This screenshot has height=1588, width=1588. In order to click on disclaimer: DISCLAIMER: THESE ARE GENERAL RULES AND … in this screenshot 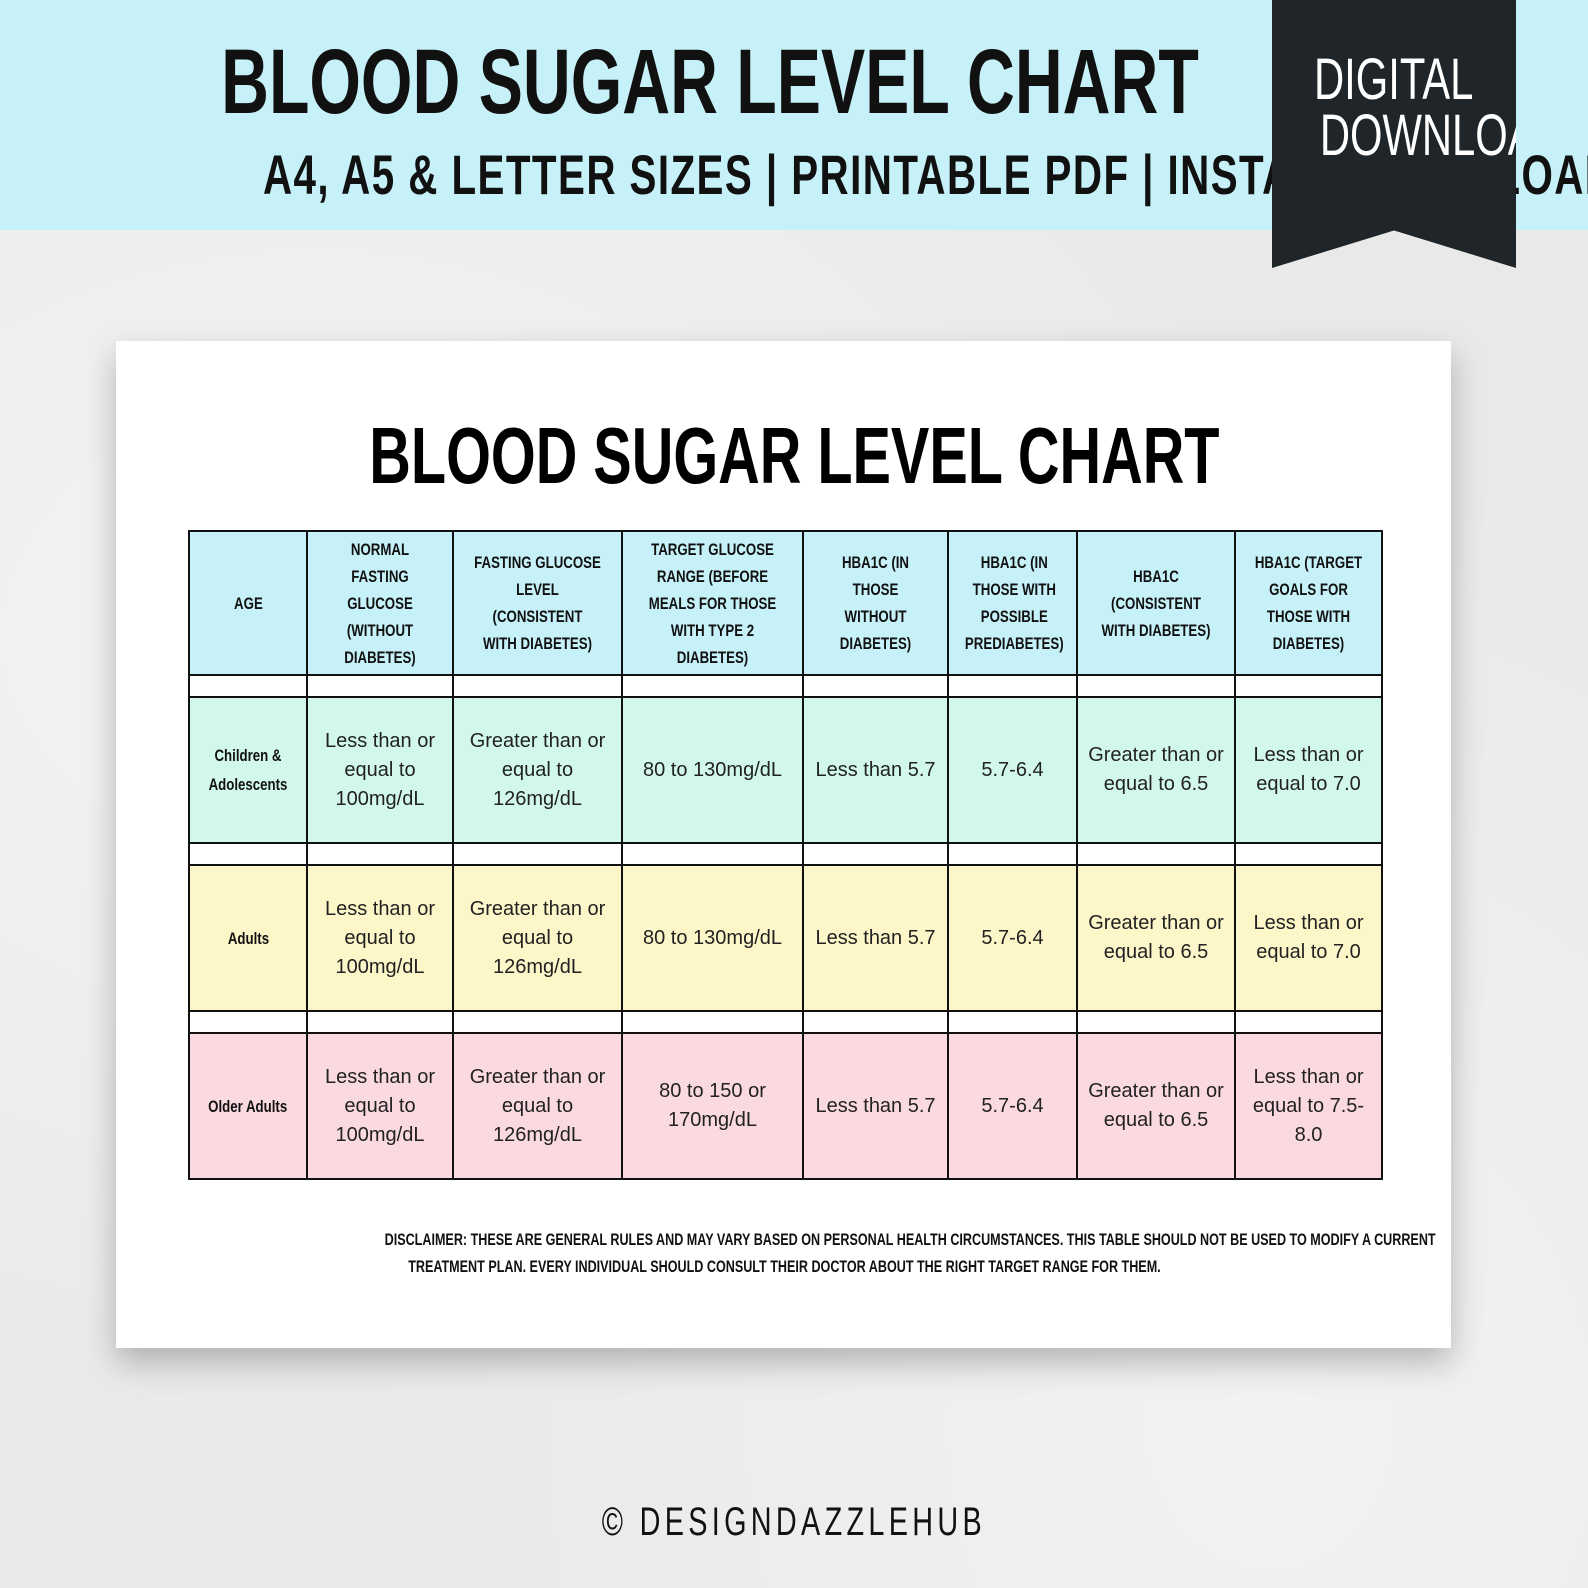, I will do `click(910, 1253)`.